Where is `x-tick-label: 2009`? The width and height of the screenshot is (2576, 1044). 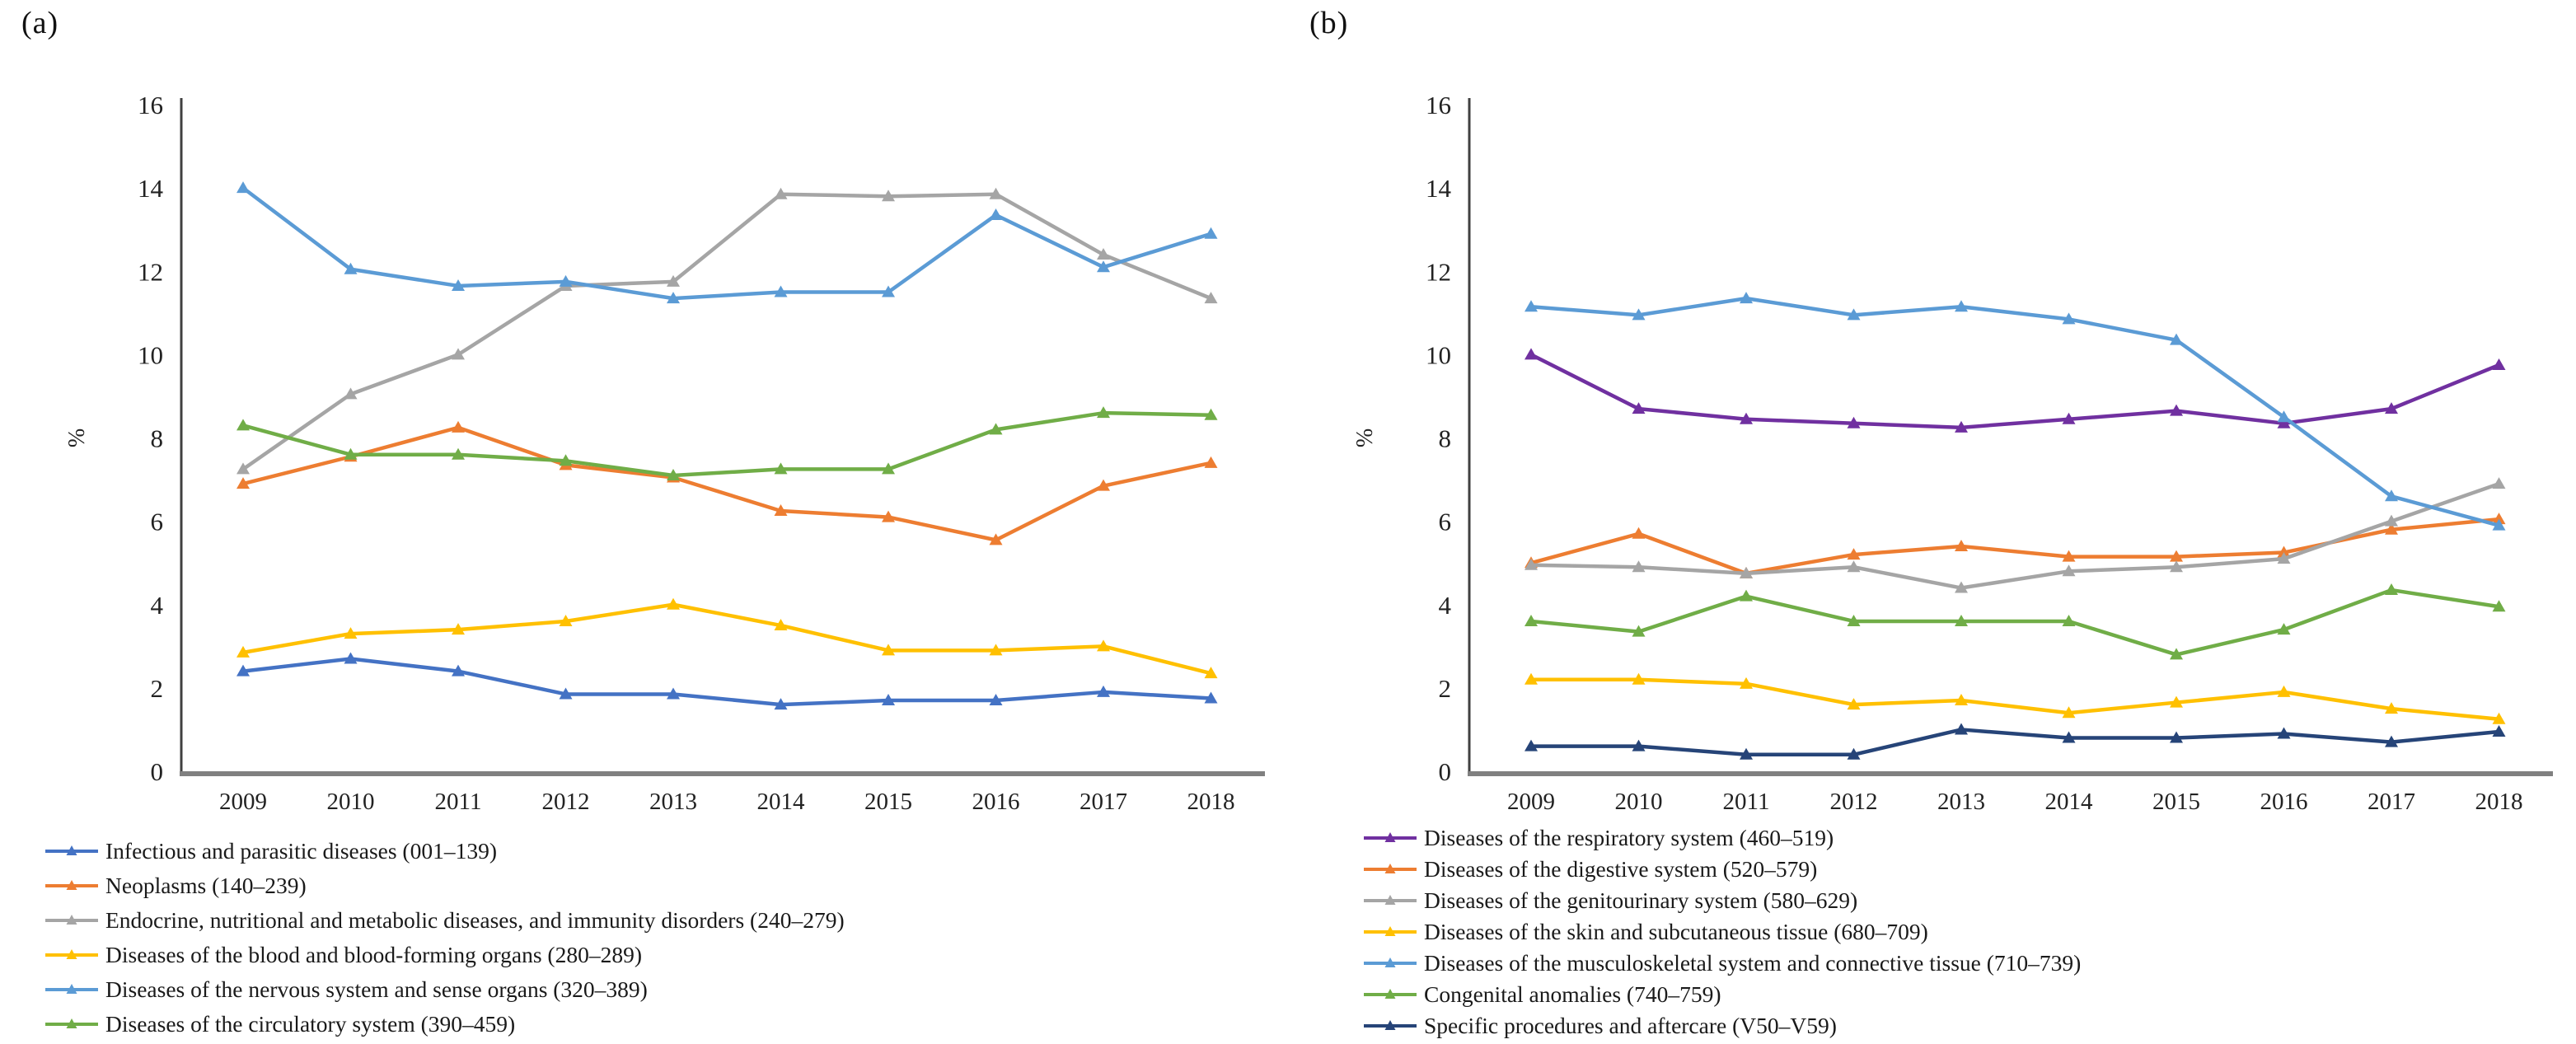 x-tick-label: 2009 is located at coordinates (243, 802).